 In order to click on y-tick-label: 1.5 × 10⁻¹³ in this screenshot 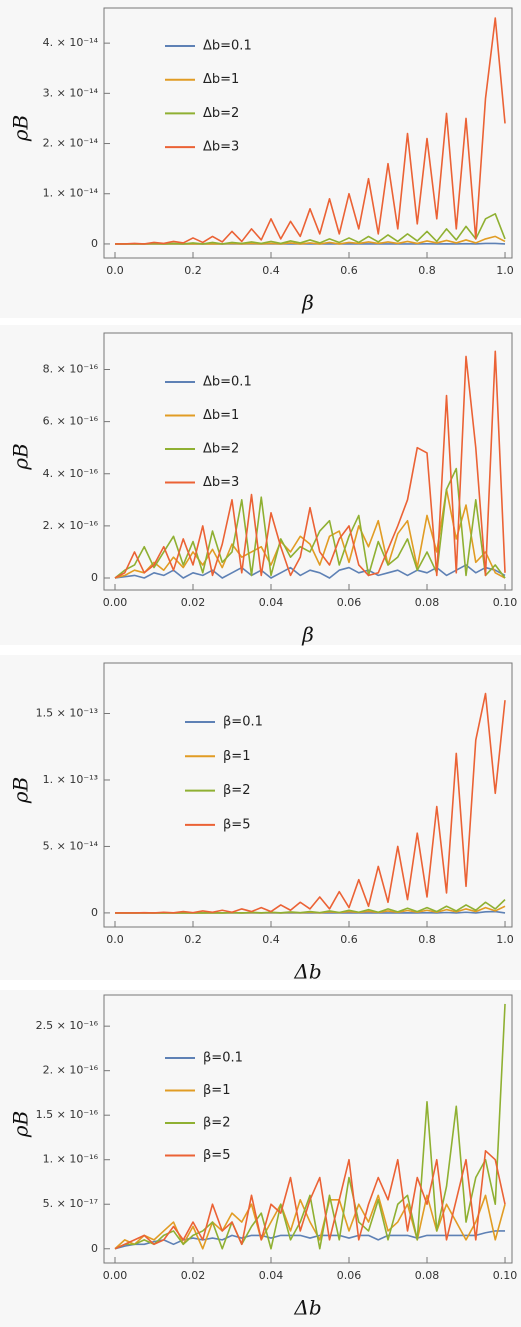, I will do `click(67, 713)`.